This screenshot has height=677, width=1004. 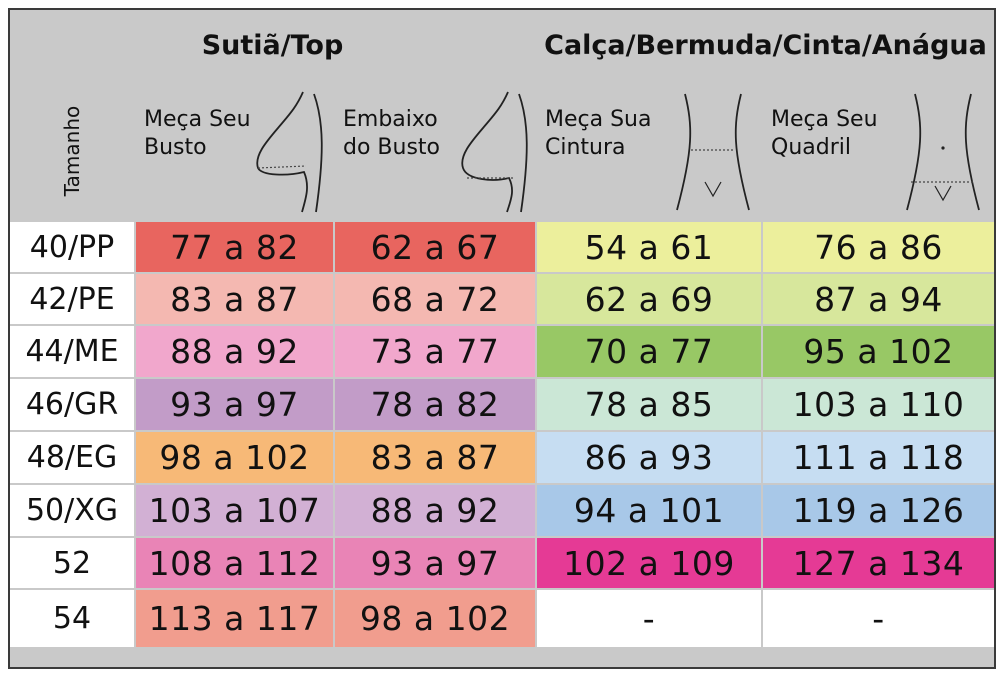 I want to click on quadril-value: 87 a 94, so click(x=878, y=299).